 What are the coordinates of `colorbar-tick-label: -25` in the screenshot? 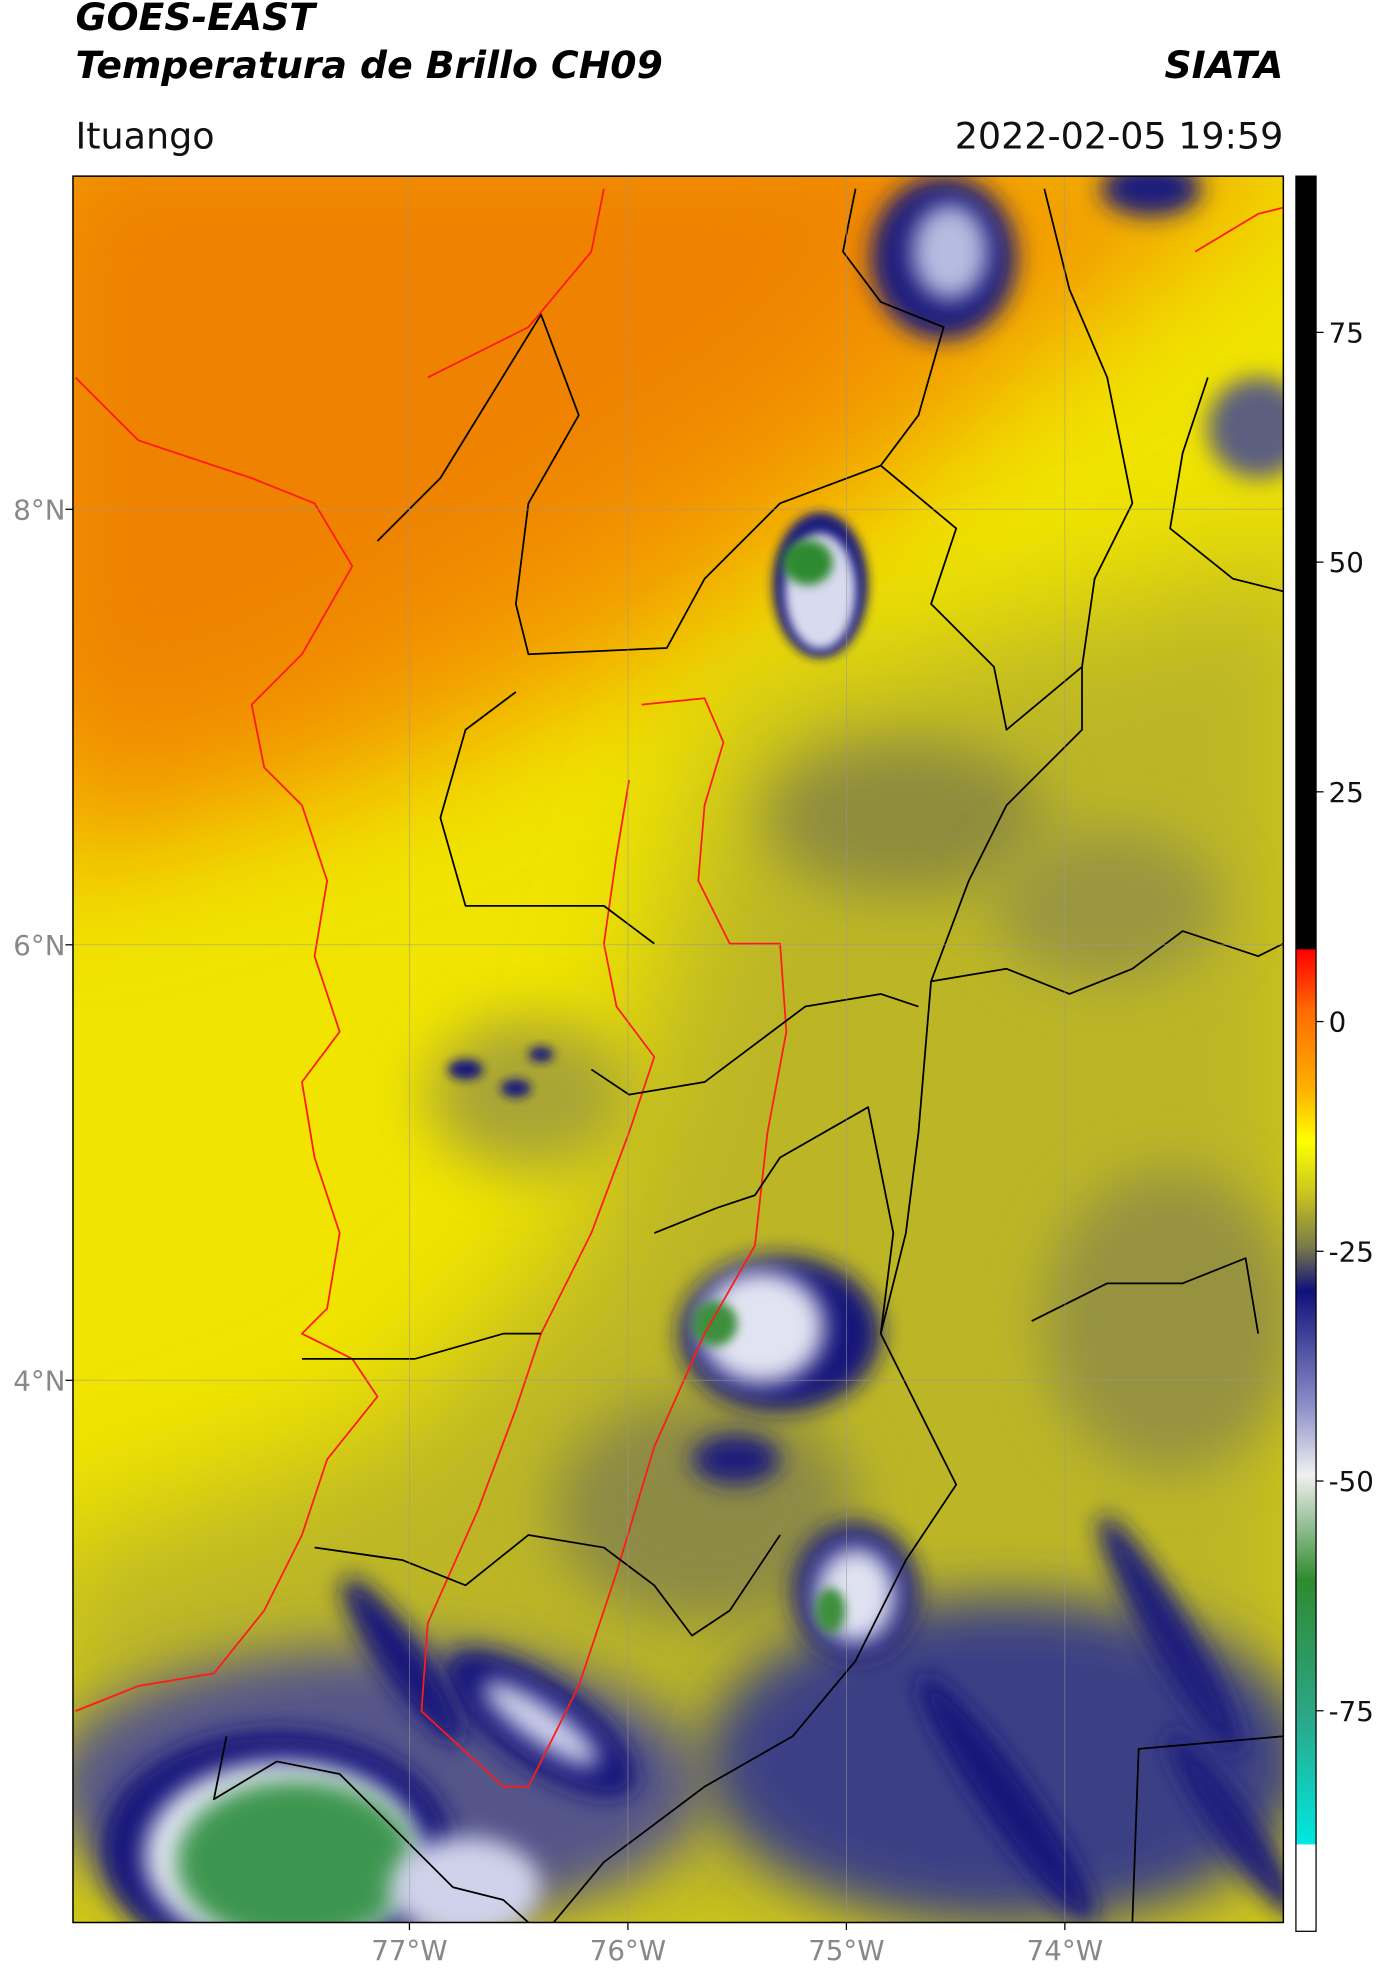 It's located at (1351, 1251).